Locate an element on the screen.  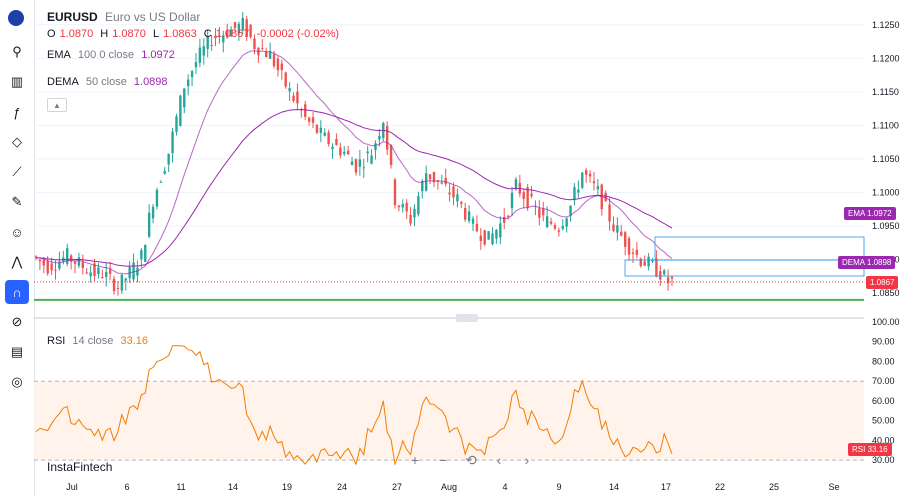
magnet-icon: ∩ is located at coordinates (17, 292).